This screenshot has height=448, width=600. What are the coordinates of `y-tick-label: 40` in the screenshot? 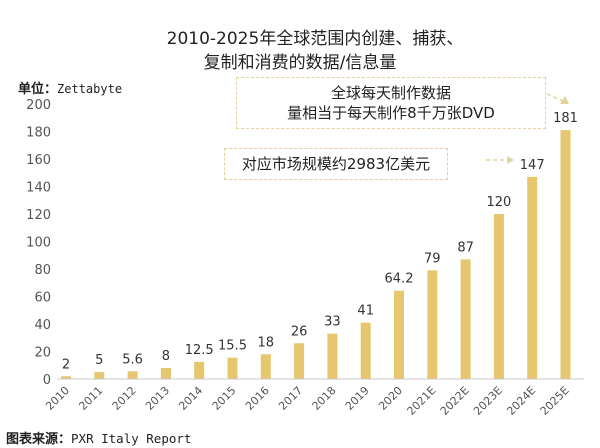 It's located at (42, 325).